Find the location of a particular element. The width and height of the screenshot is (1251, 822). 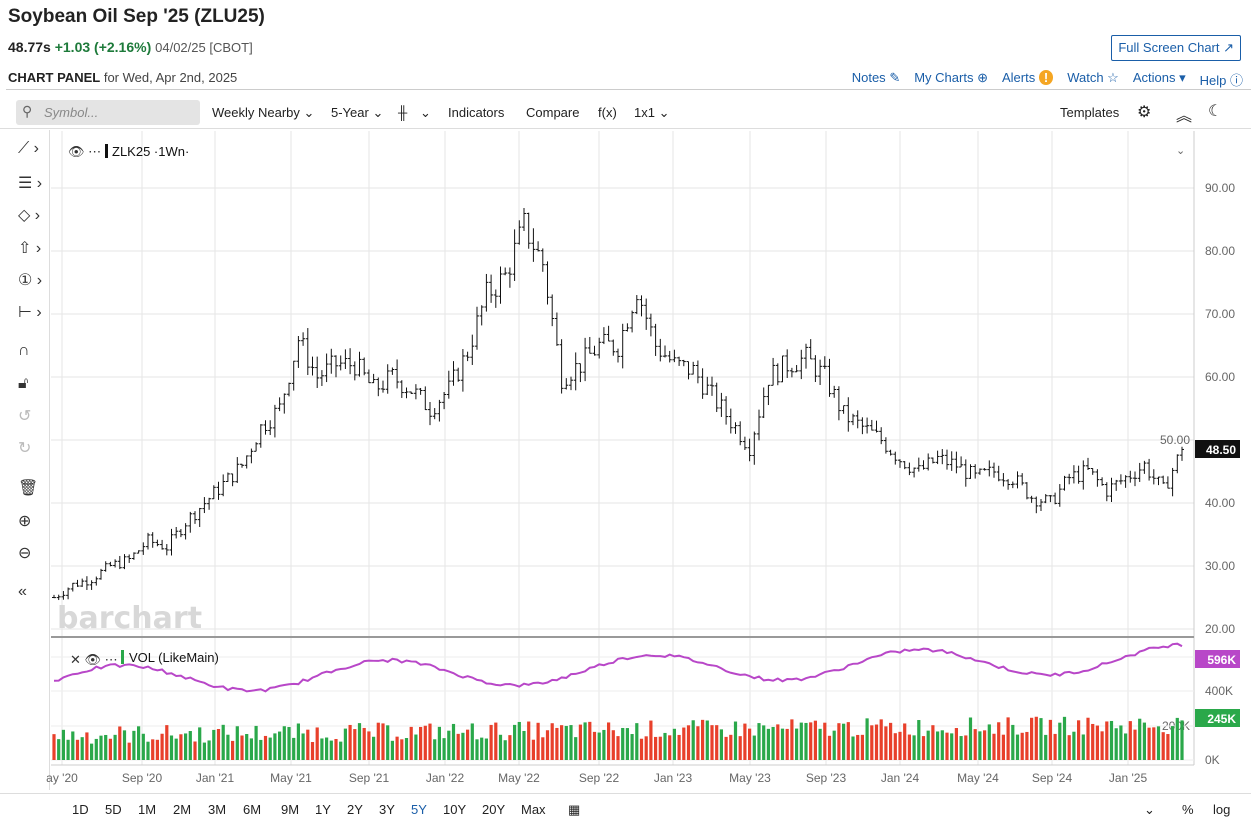

log-toggle: log is located at coordinates (1222, 809).